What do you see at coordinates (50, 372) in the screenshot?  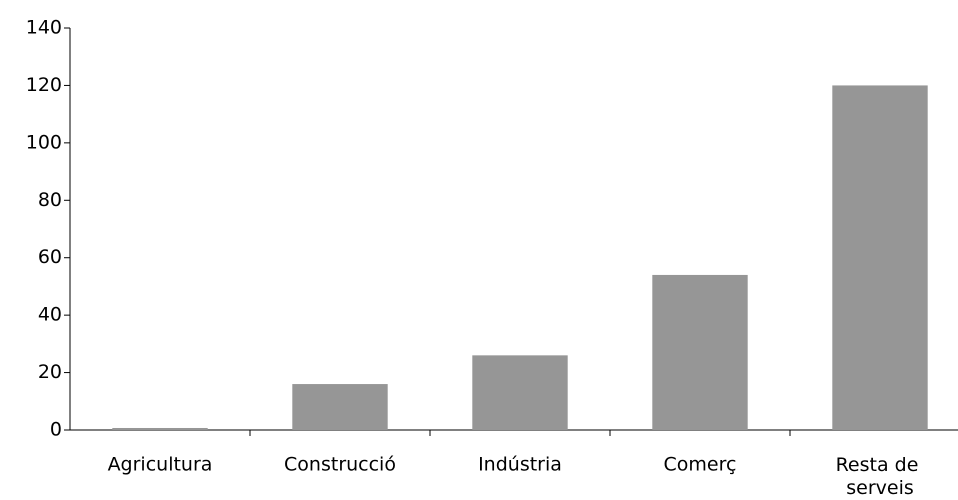 I see `y-tick-label: 20` at bounding box center [50, 372].